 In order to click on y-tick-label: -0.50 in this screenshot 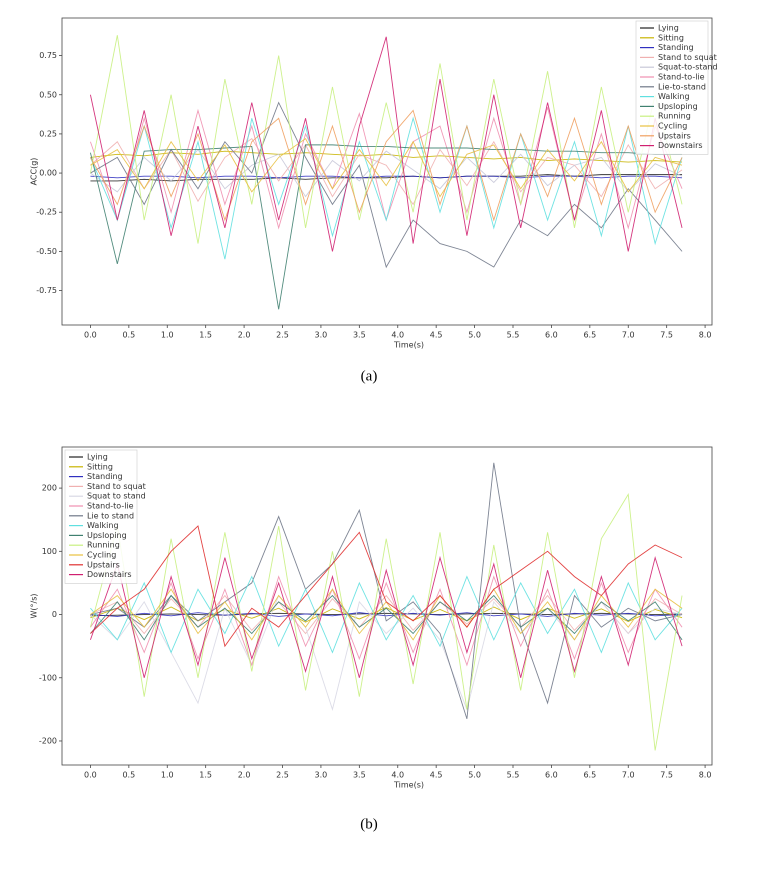, I will do `click(46, 251)`.